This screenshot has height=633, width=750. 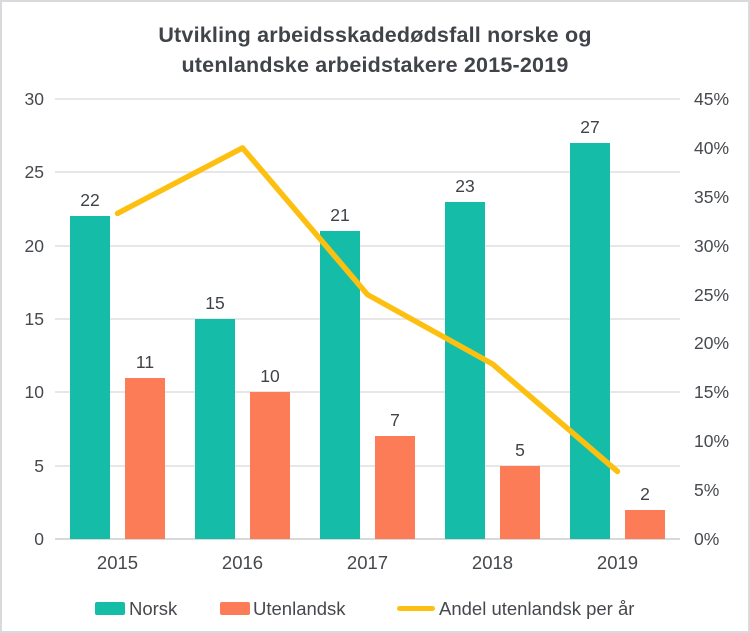 I want to click on right-axis-tick-30: 30%, so click(x=712, y=245).